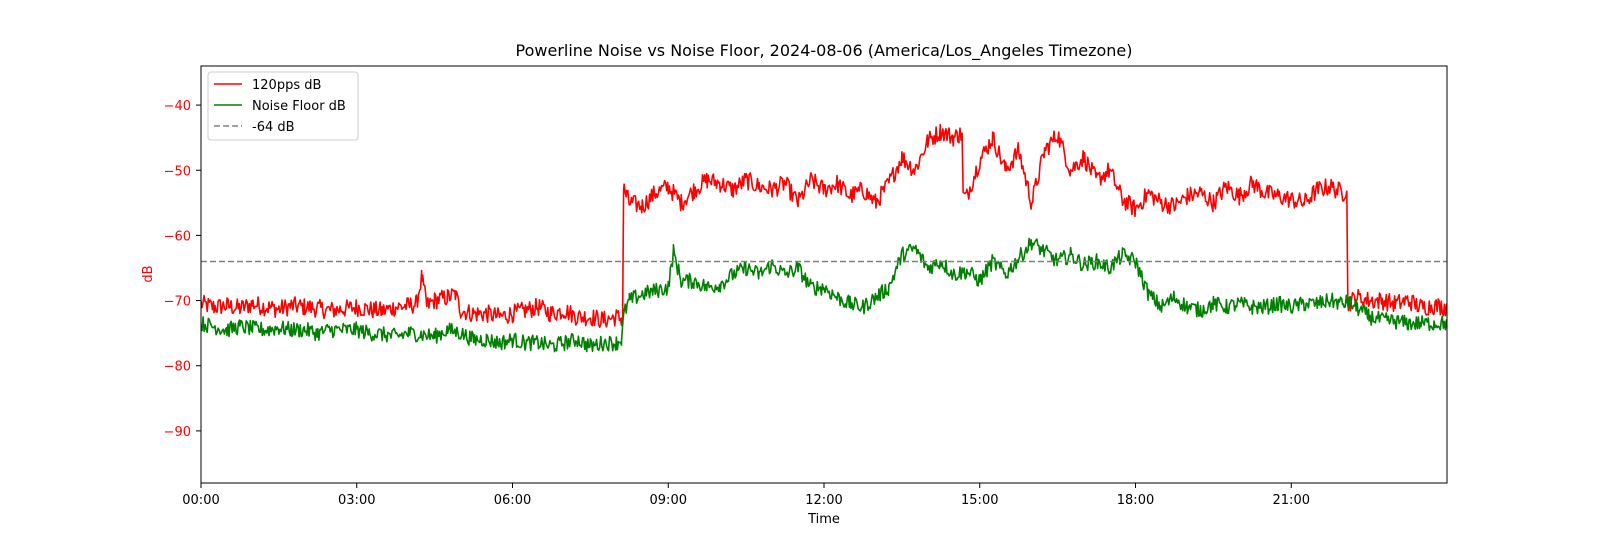 This screenshot has height=540, width=1600. What do you see at coordinates (979, 500) in the screenshot?
I see `x-tick-label-5: 15:00` at bounding box center [979, 500].